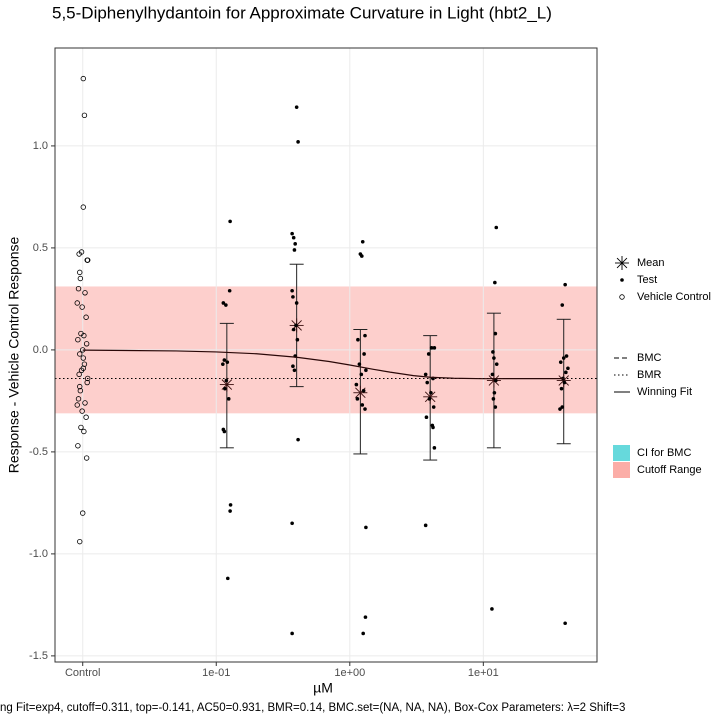  I want to click on y-tick-label: 0.5, so click(40, 248).